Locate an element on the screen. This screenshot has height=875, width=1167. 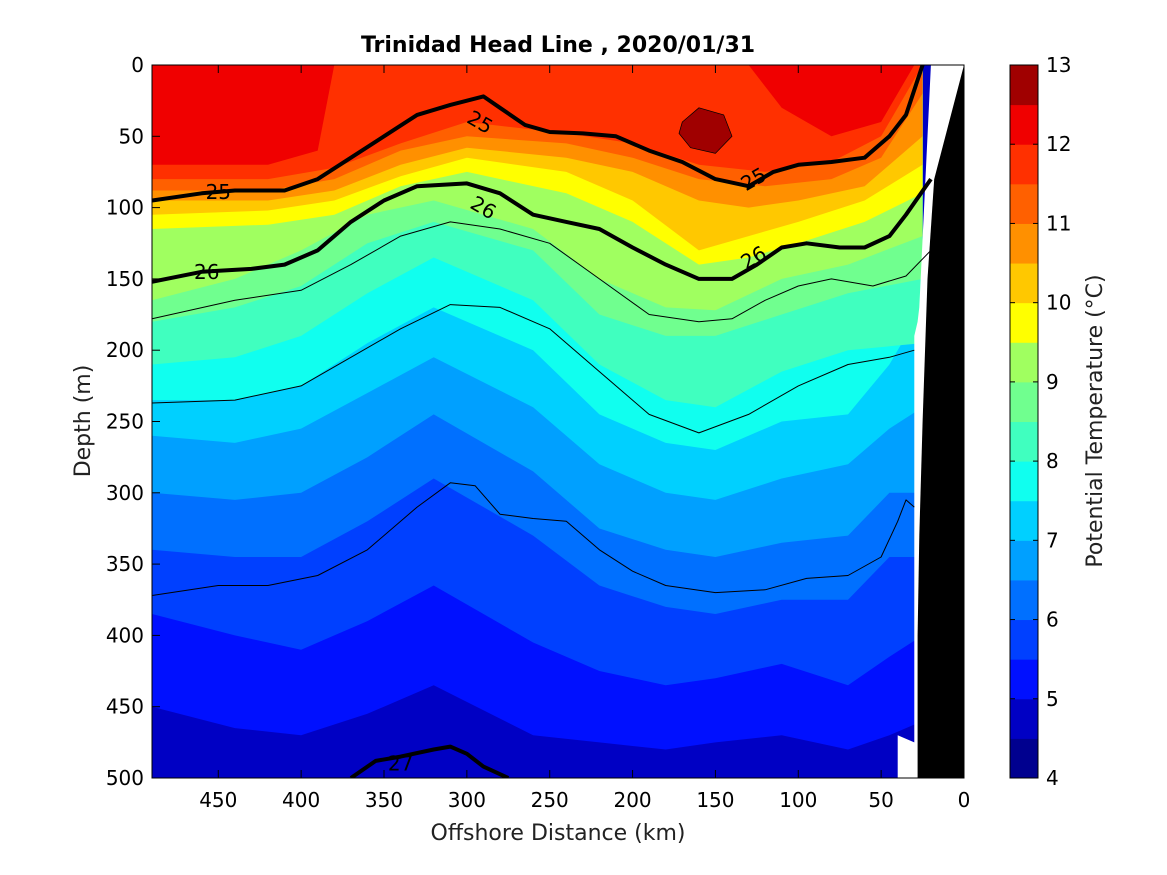
y-tick-label: 500 is located at coordinates (125, 778).